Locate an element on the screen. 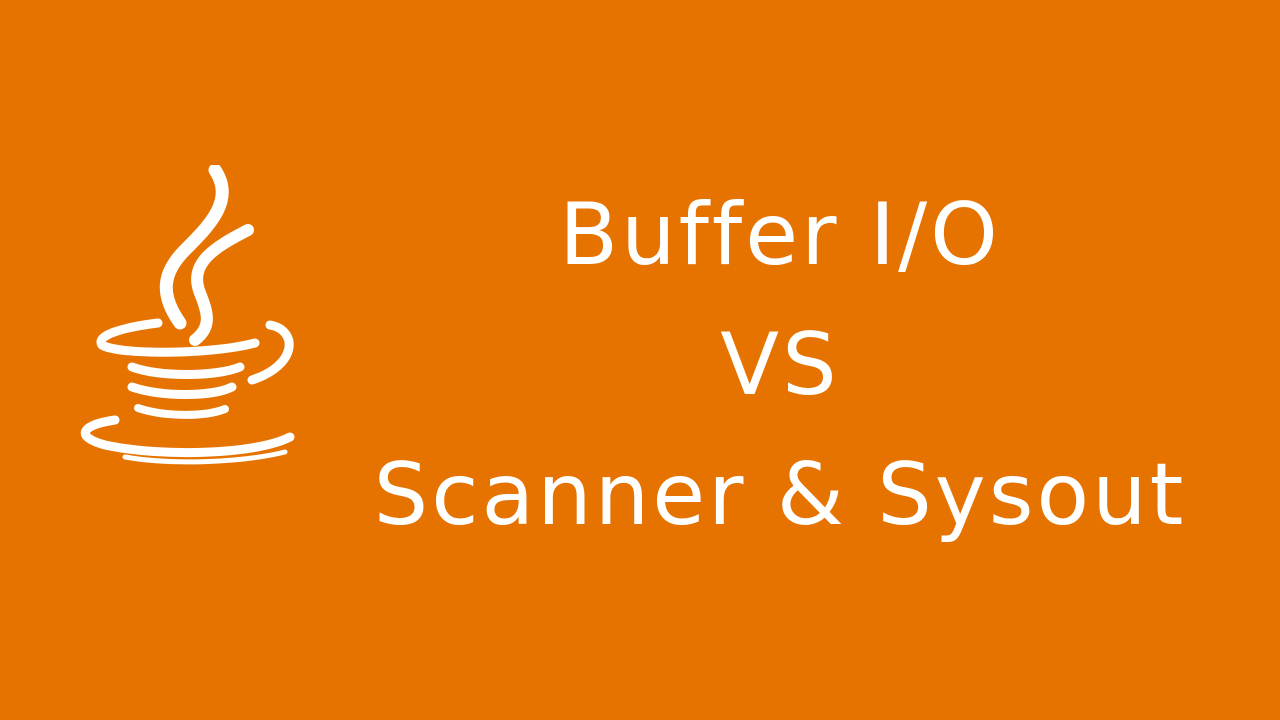 Image resolution: width=1280 pixels, height=720 pixels. title-line-1: Buffer I/O is located at coordinates (780, 235).